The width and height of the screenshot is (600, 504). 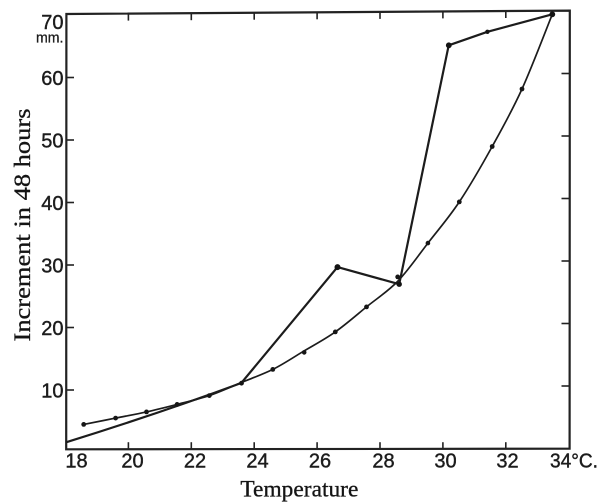 What do you see at coordinates (320, 462) in the screenshot?
I see `svg-text: 26` at bounding box center [320, 462].